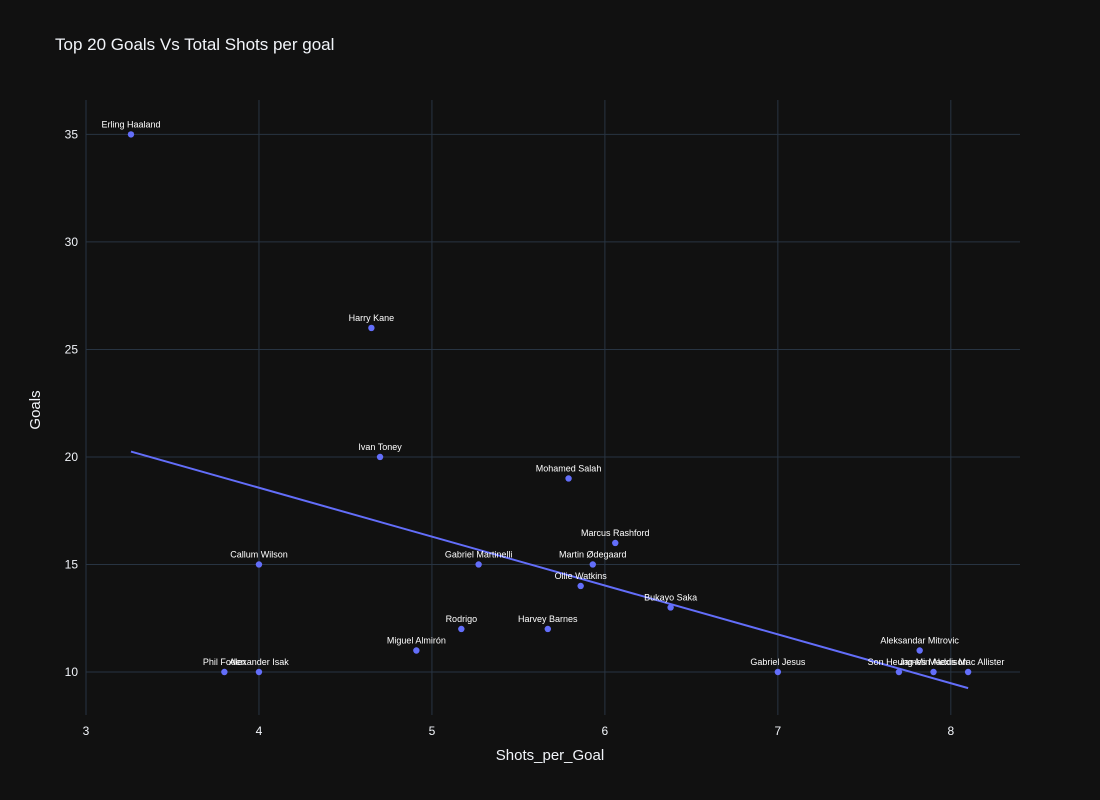 This screenshot has width=1100, height=800. I want to click on point-label: Erling Haaland, so click(130, 124).